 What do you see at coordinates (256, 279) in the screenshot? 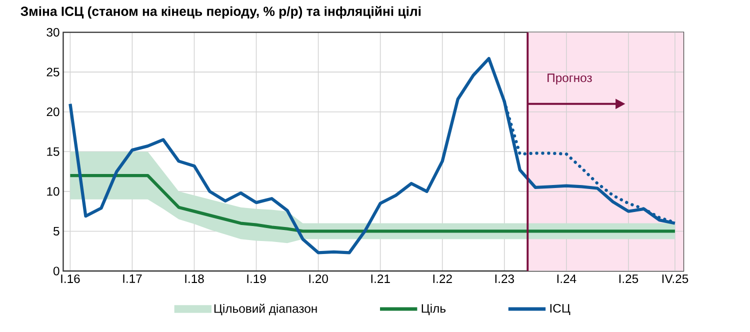
I see `x-tick-label: I.19` at bounding box center [256, 279].